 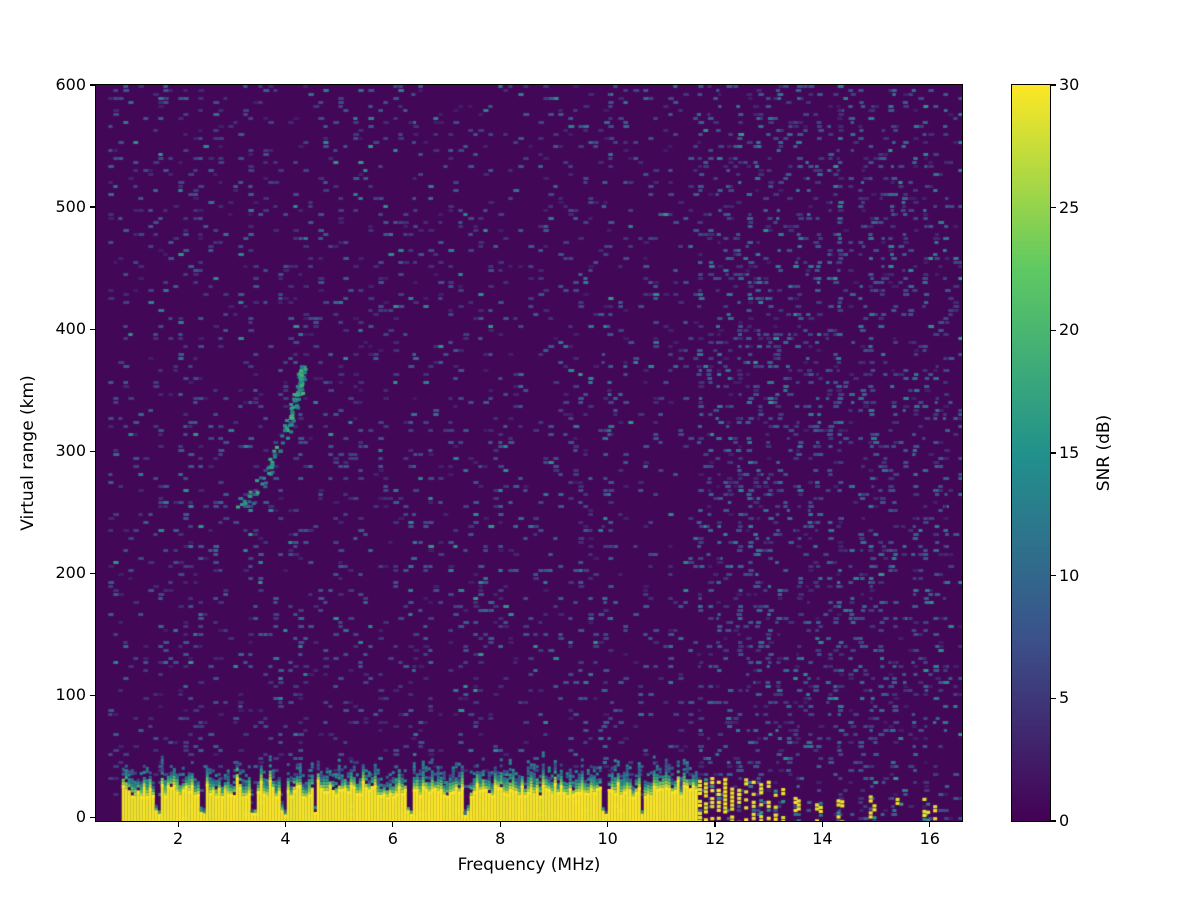 What do you see at coordinates (1064, 820) in the screenshot?
I see `colorbar-tick-label: 0` at bounding box center [1064, 820].